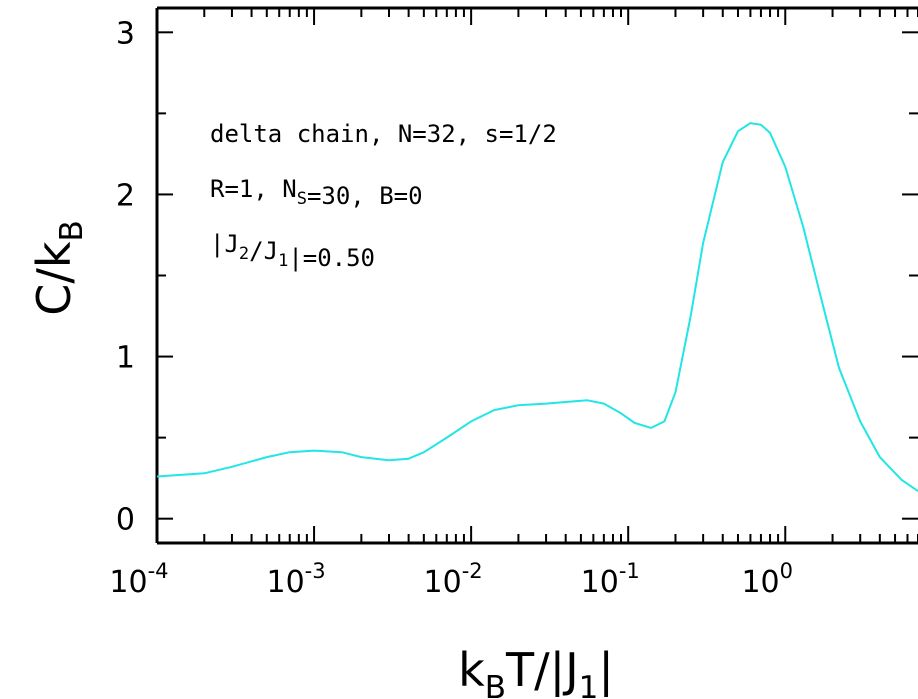  I want to click on x-axis-title: kBT/|J1|, so click(536, 671).